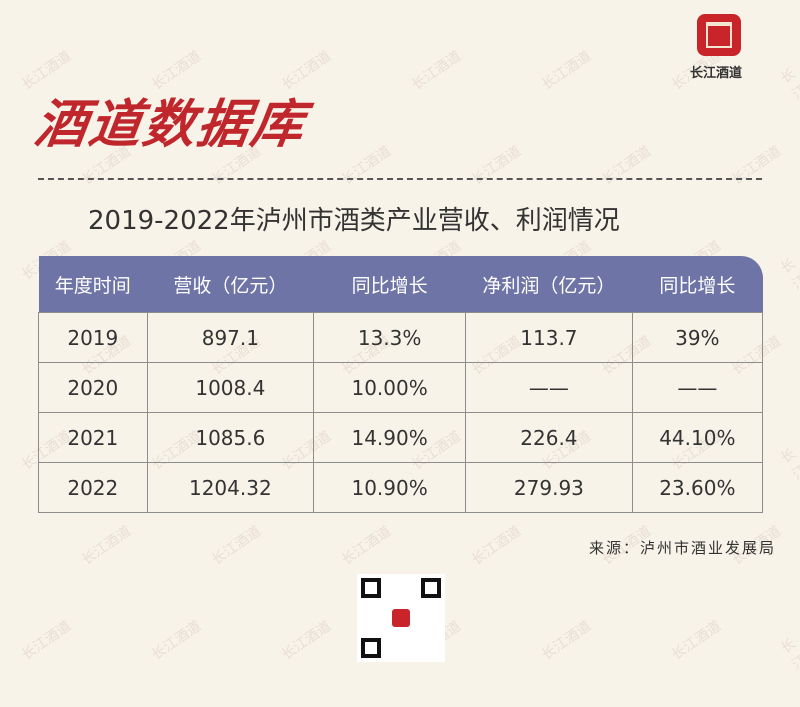  What do you see at coordinates (354, 221) in the screenshot?
I see `page-subtitle: 2019-2022年泸州市酒类产业营收、利润情况` at bounding box center [354, 221].